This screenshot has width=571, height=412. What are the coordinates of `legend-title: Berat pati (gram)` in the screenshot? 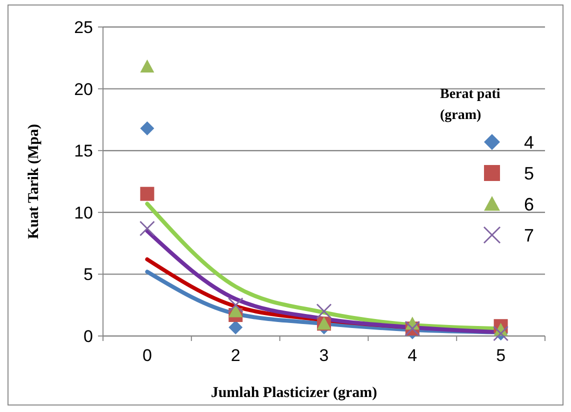 It's located at (470, 105).